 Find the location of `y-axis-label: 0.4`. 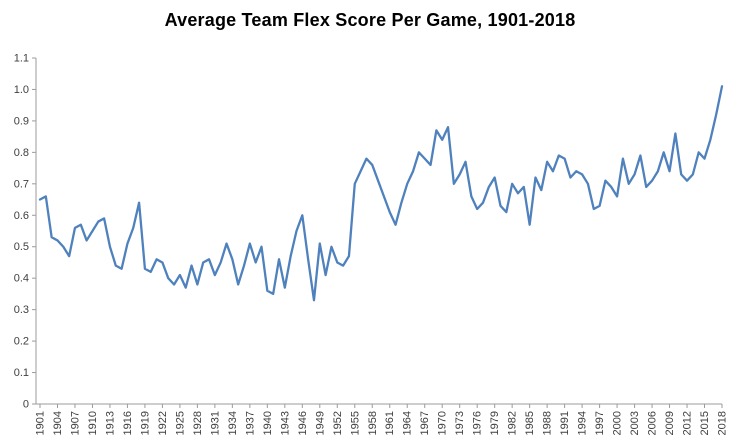

y-axis-label: 0.4 is located at coordinates (21, 279).